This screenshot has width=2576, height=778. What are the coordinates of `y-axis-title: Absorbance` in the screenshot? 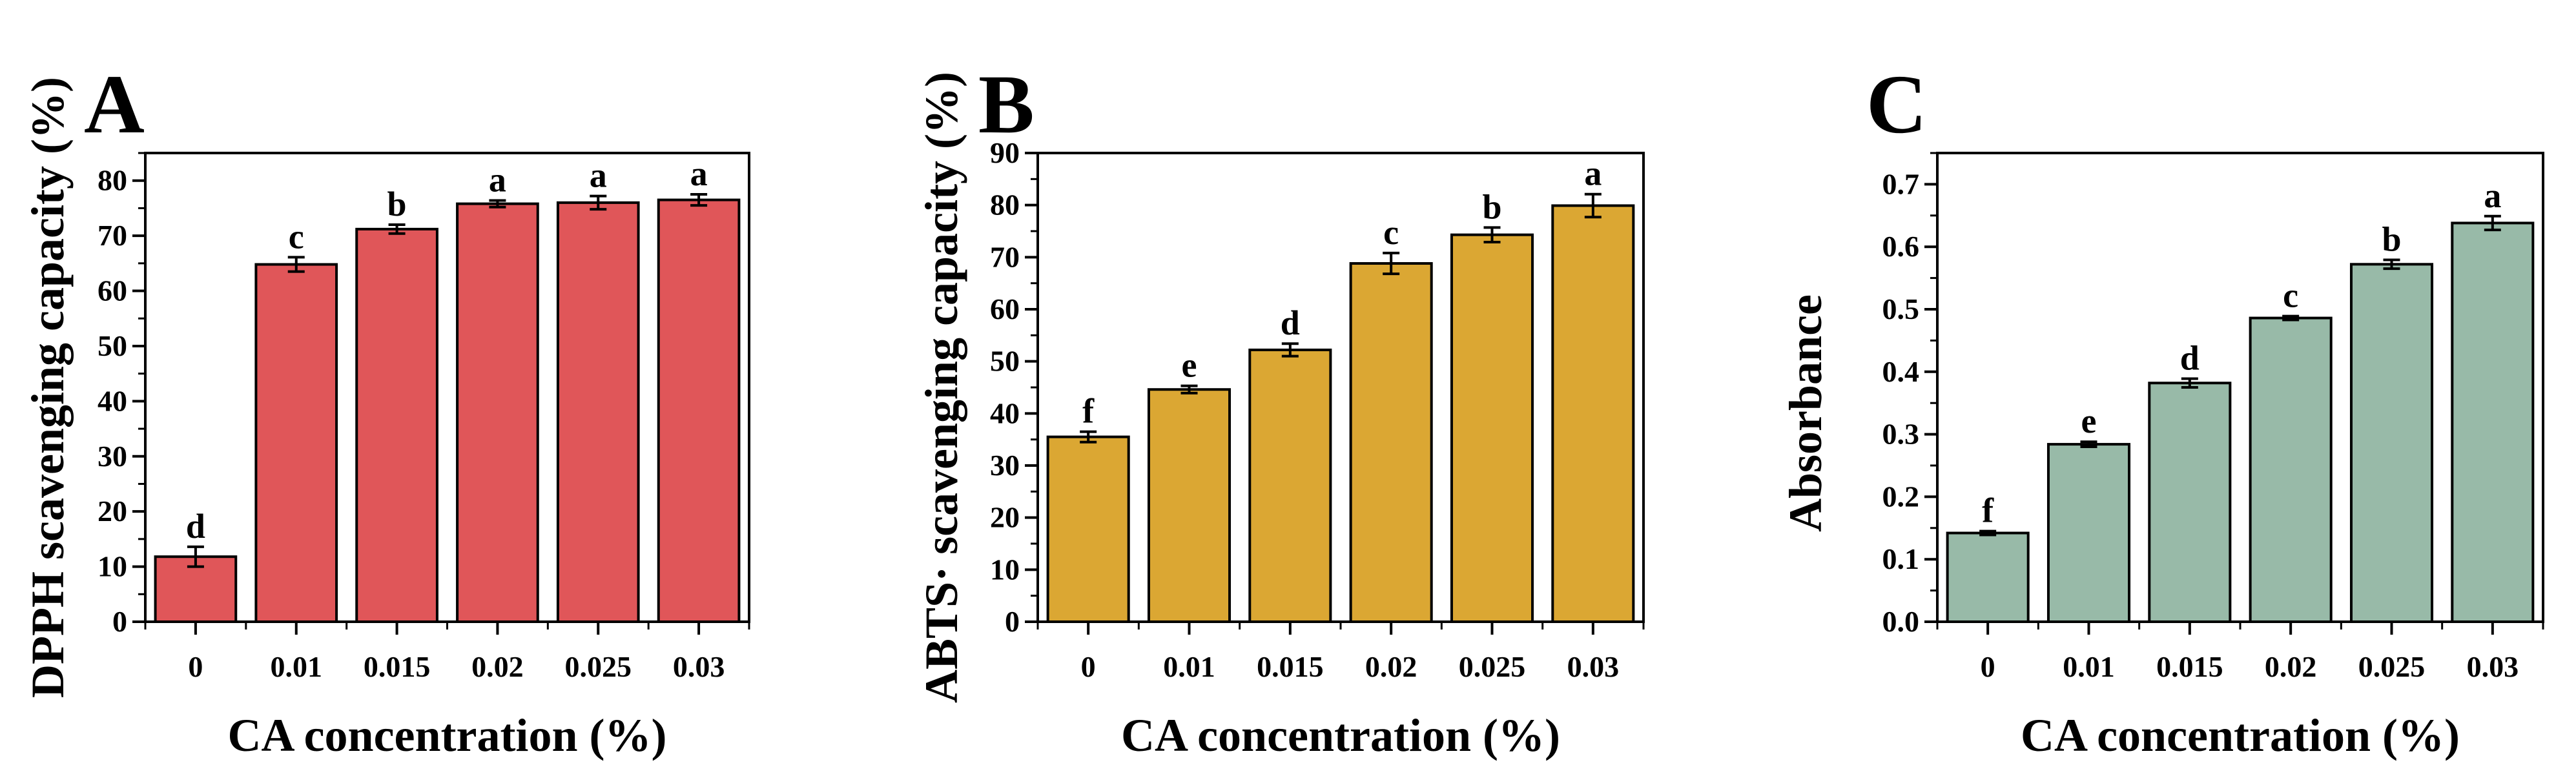 It's located at (1805, 413).